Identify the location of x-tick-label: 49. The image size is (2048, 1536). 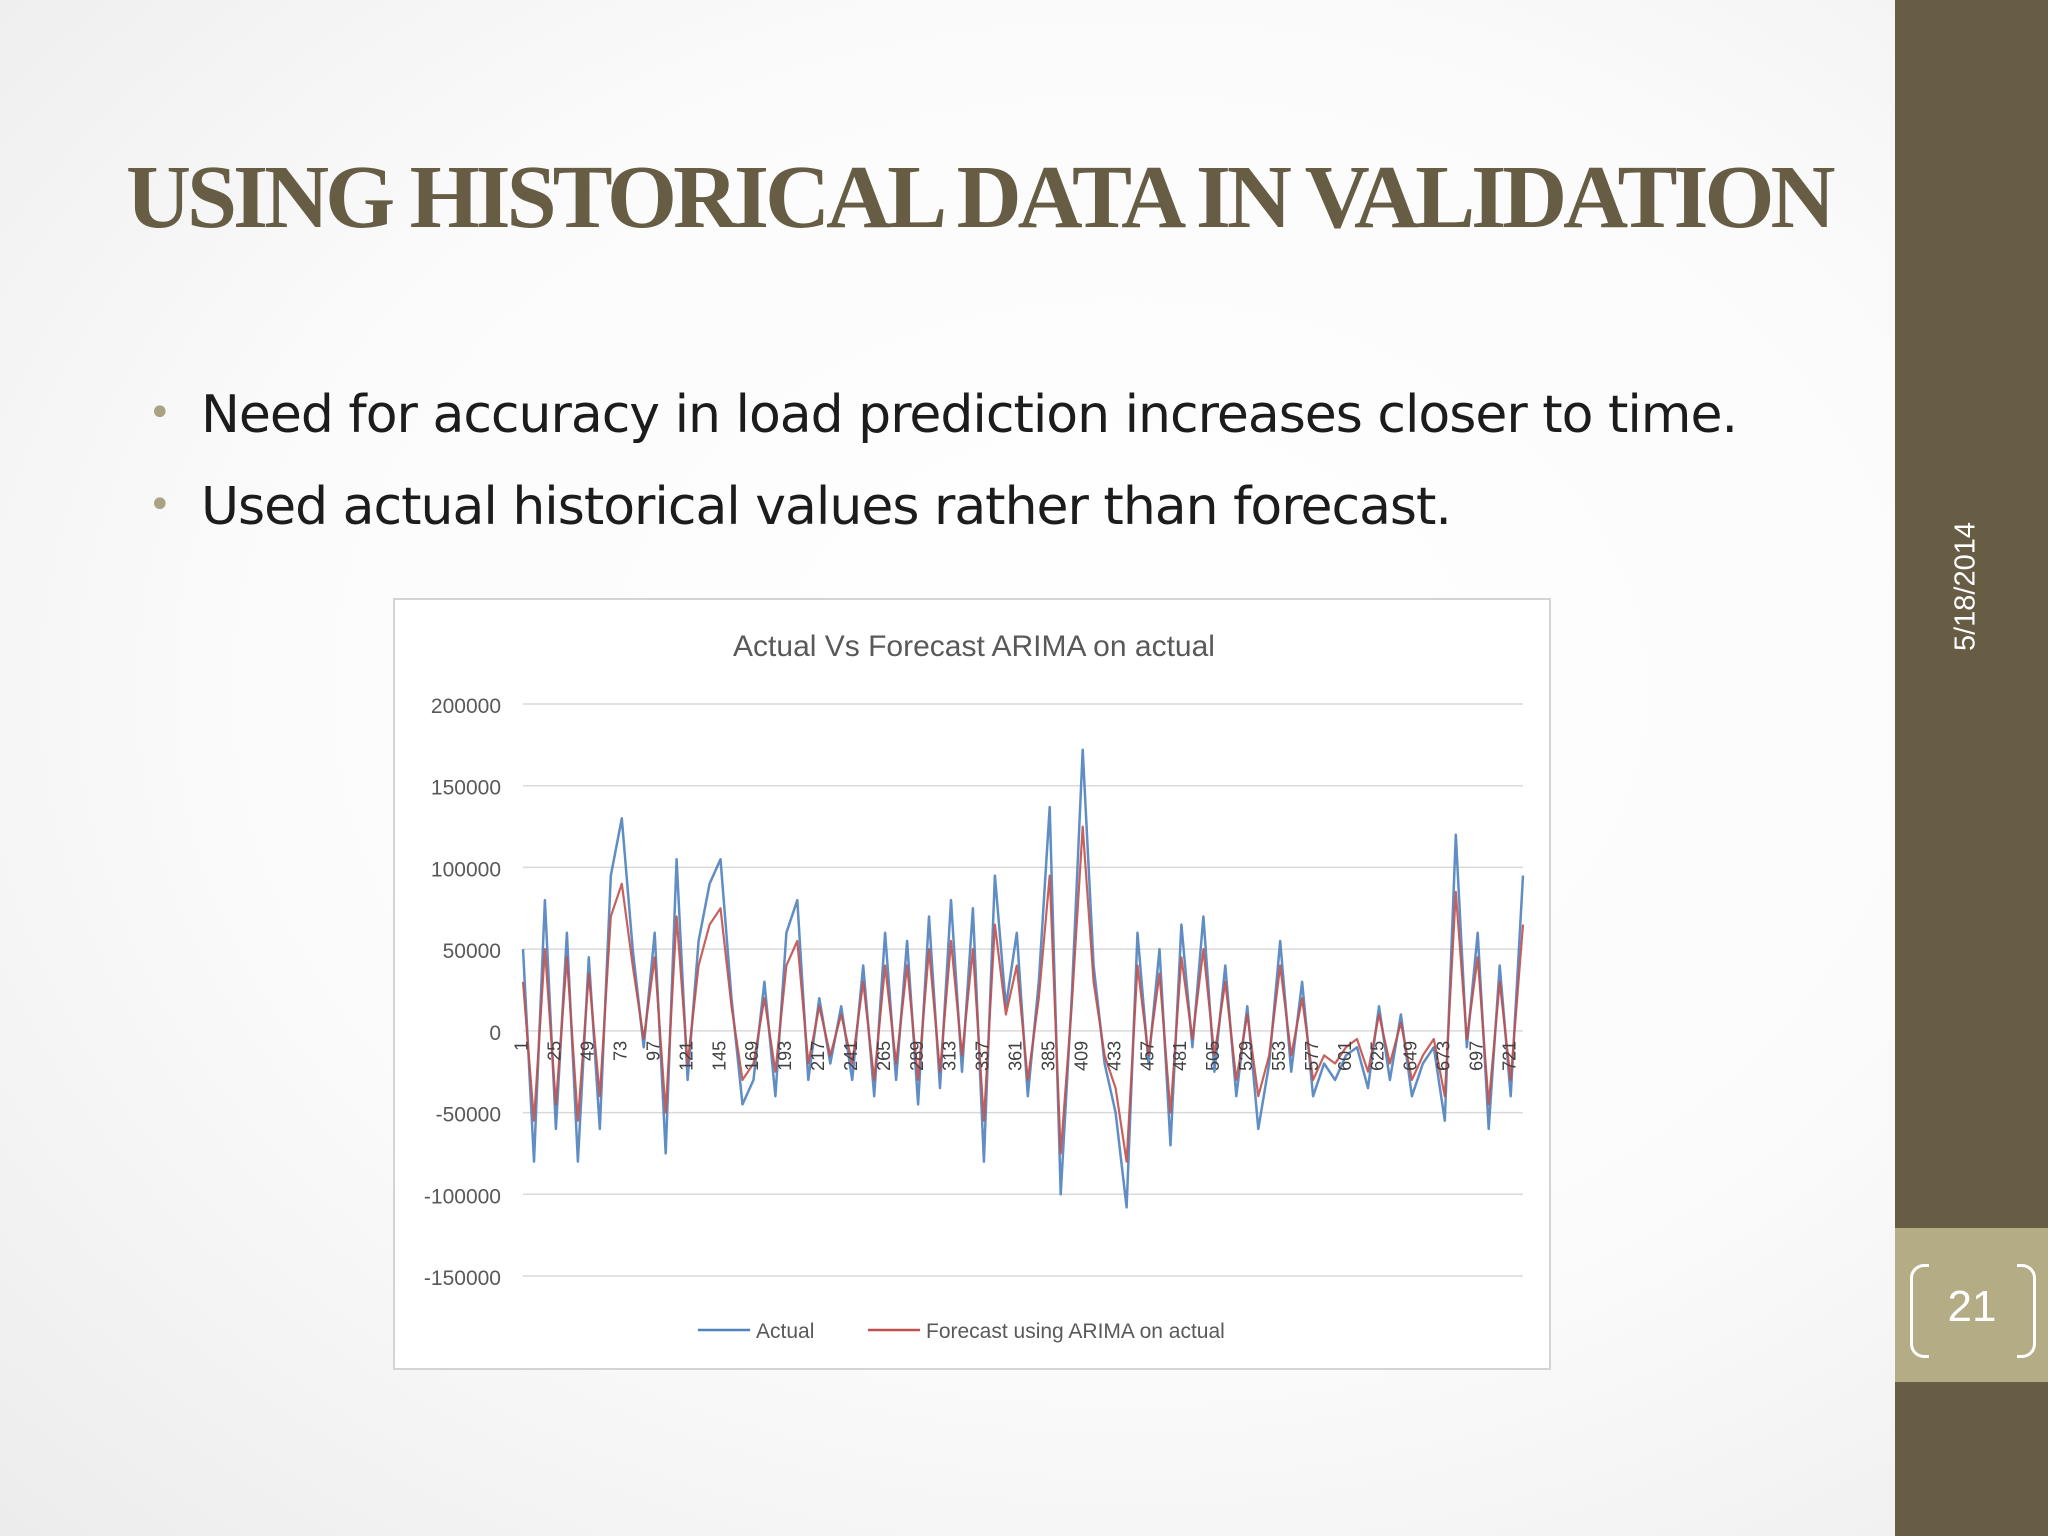
(588, 1051).